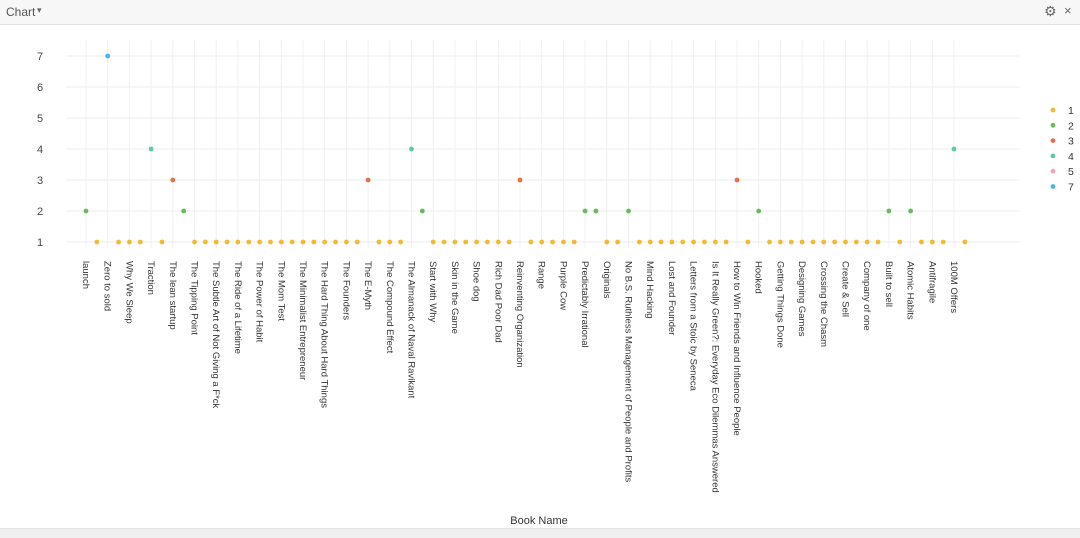  I want to click on legend-label: 3, so click(1071, 142).